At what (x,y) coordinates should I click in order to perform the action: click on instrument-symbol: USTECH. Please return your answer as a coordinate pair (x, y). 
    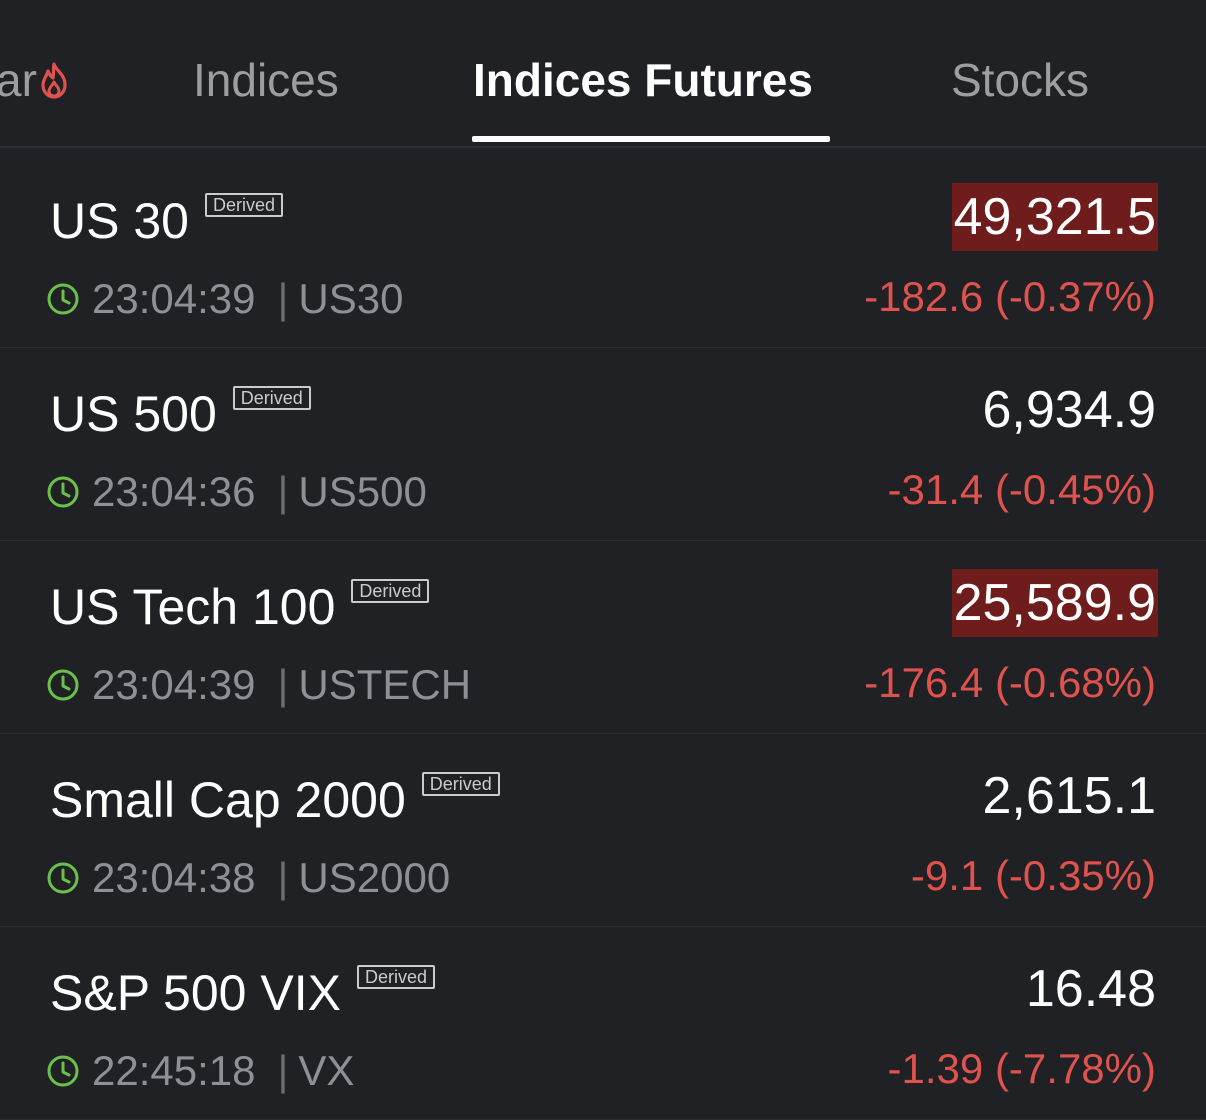
    Looking at the image, I should click on (385, 684).